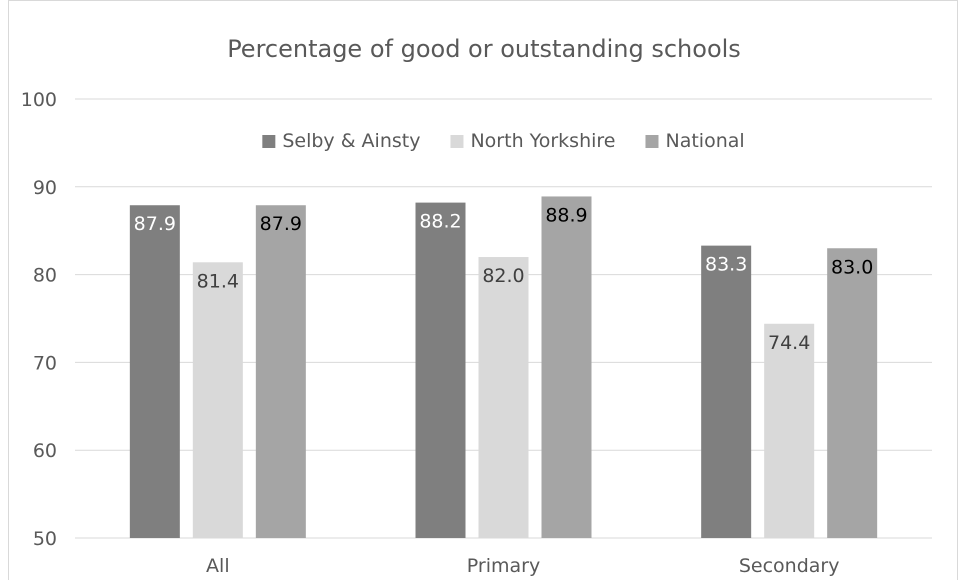 Image resolution: width=959 pixels, height=580 pixels. I want to click on data-label: 74.4, so click(789, 343).